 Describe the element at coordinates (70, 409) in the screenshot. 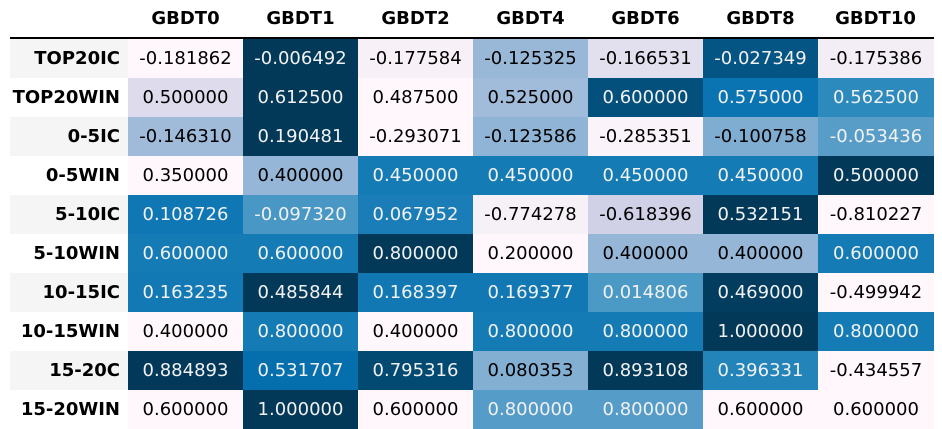

I see `row-header: 15-20WIN` at that location.